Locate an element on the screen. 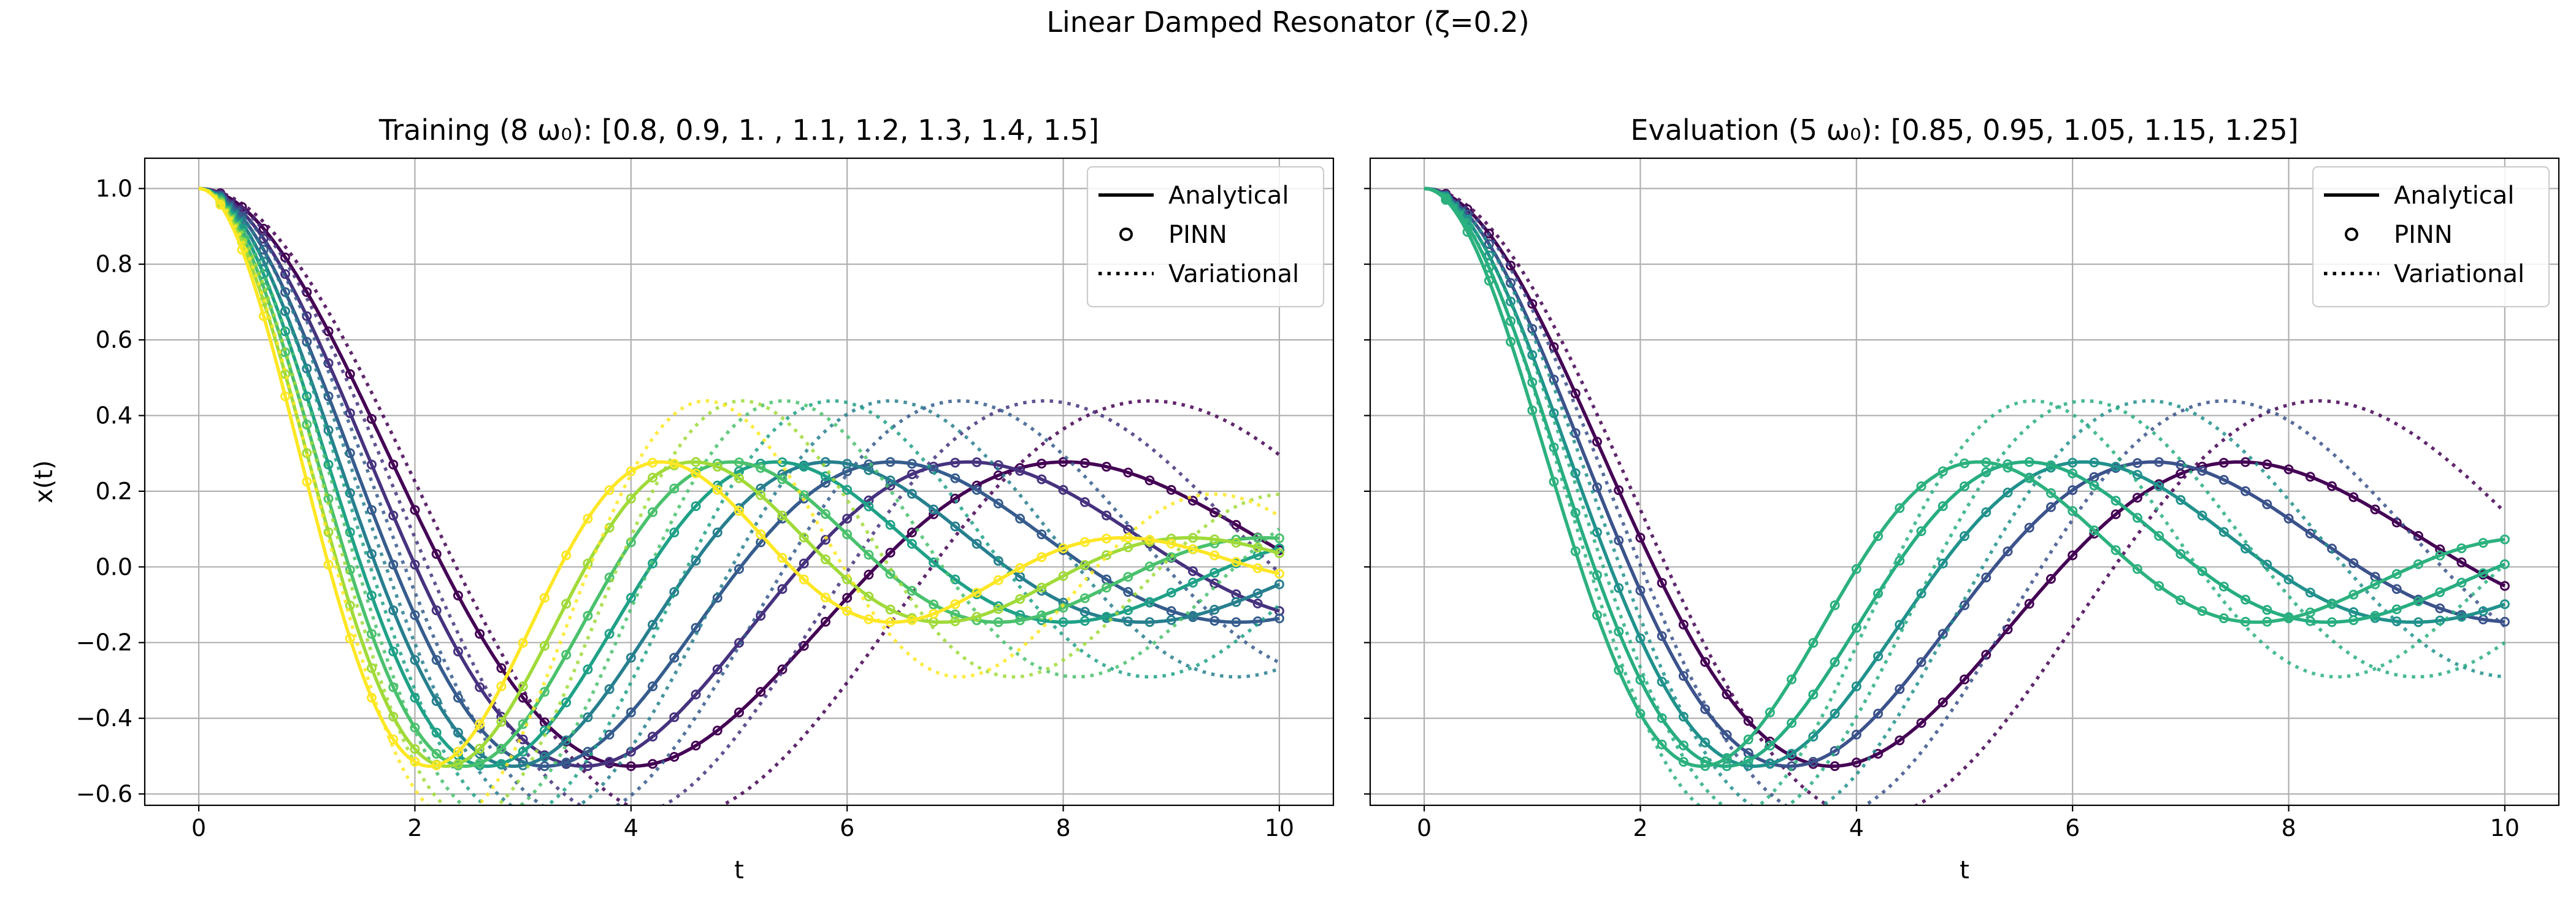 This screenshot has height=920, width=2576. y-tick-label-2: −0.2 is located at coordinates (104, 642).